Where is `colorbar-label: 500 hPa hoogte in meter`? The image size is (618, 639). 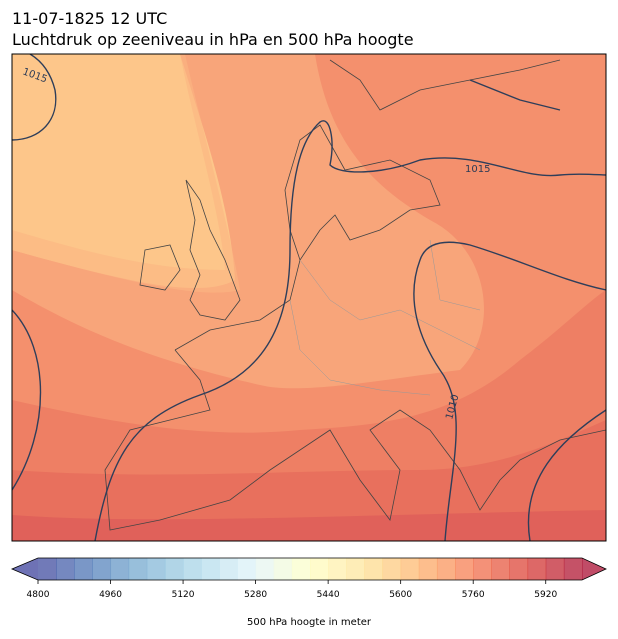
colorbar-label: 500 hPa hoogte in meter is located at coordinates (309, 622).